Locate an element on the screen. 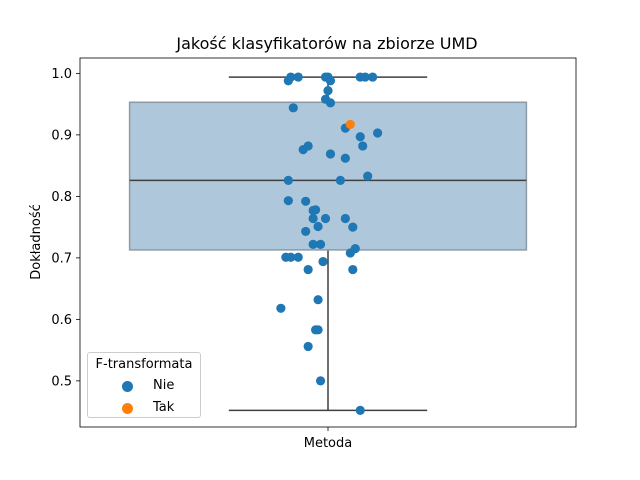 This screenshot has width=640, height=480. legend: F-transformata Nie Tak is located at coordinates (144, 385).